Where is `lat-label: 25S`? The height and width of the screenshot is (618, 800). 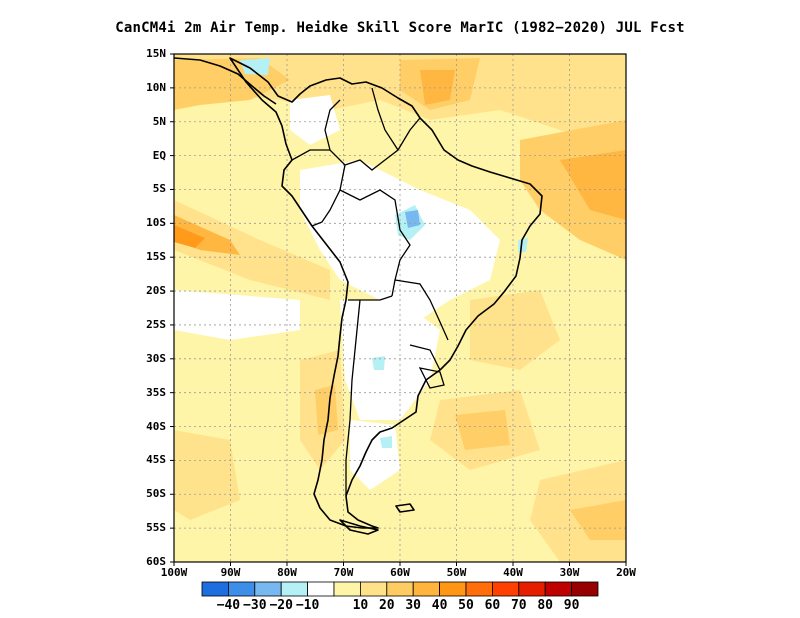
lat-label: 25S is located at coordinates (156, 324).